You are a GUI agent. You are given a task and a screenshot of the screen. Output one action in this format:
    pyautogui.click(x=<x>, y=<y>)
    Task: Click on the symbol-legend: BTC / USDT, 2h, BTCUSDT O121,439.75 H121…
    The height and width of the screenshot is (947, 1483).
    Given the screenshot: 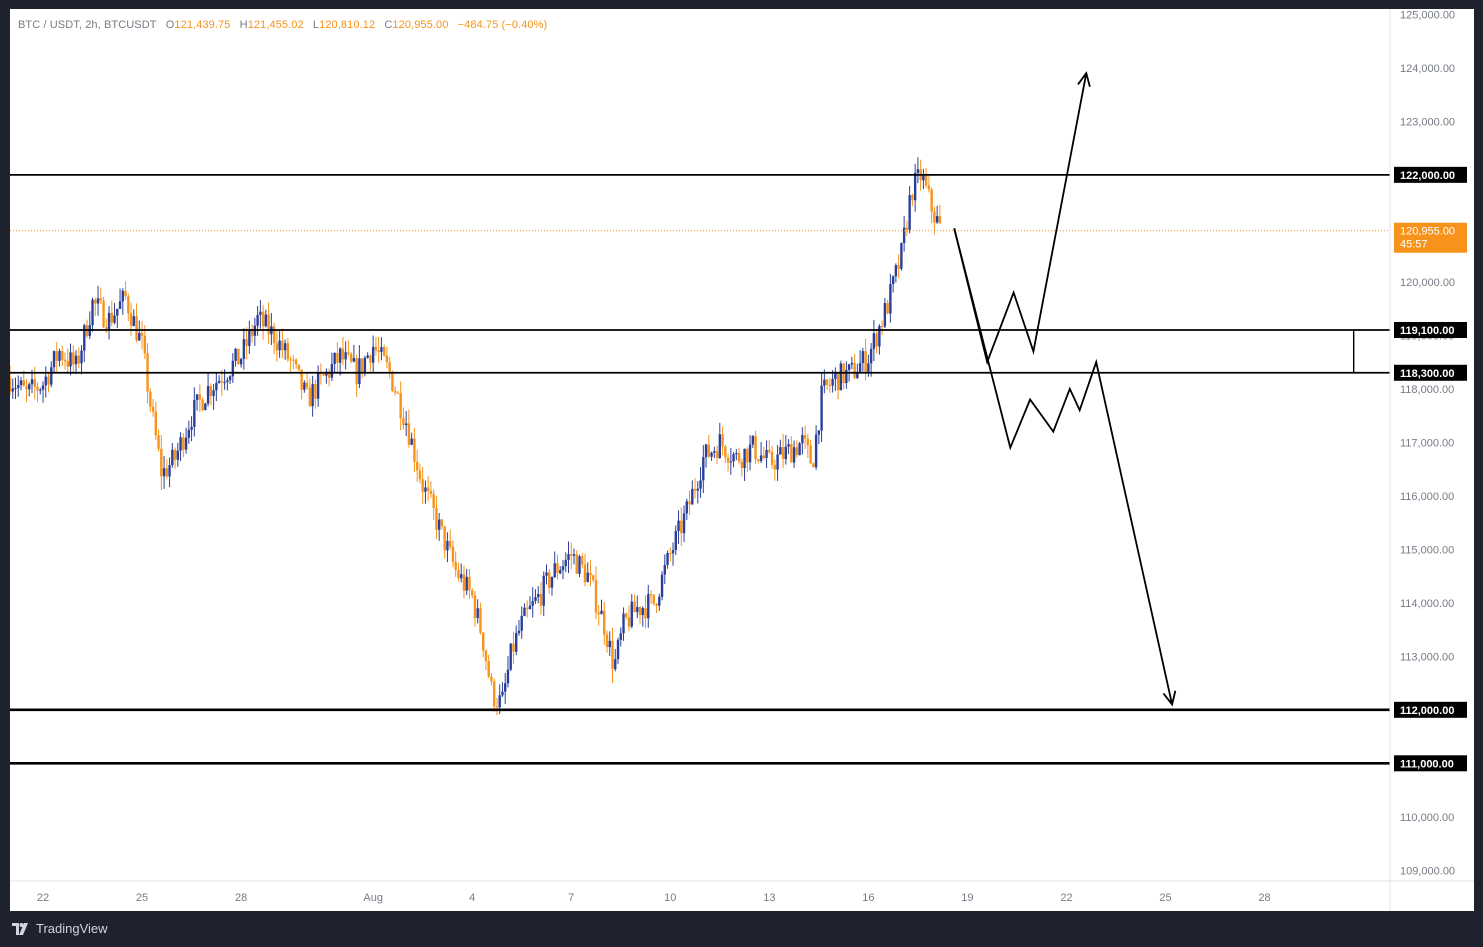 What is the action you would take?
    pyautogui.click(x=282, y=25)
    